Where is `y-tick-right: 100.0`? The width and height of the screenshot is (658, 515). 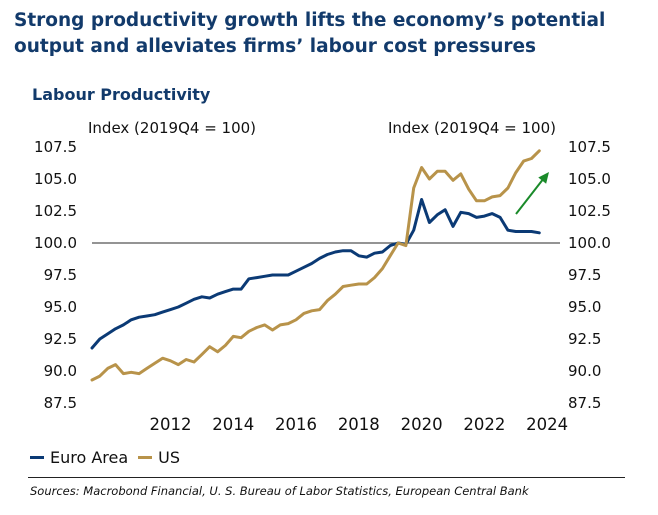
y-tick-right: 100.0 is located at coordinates (589, 243).